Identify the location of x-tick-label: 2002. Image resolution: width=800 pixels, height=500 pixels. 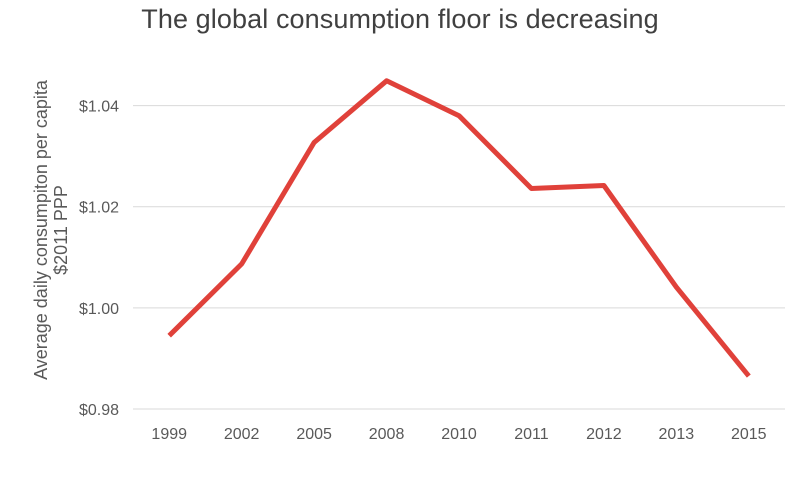
(242, 434).